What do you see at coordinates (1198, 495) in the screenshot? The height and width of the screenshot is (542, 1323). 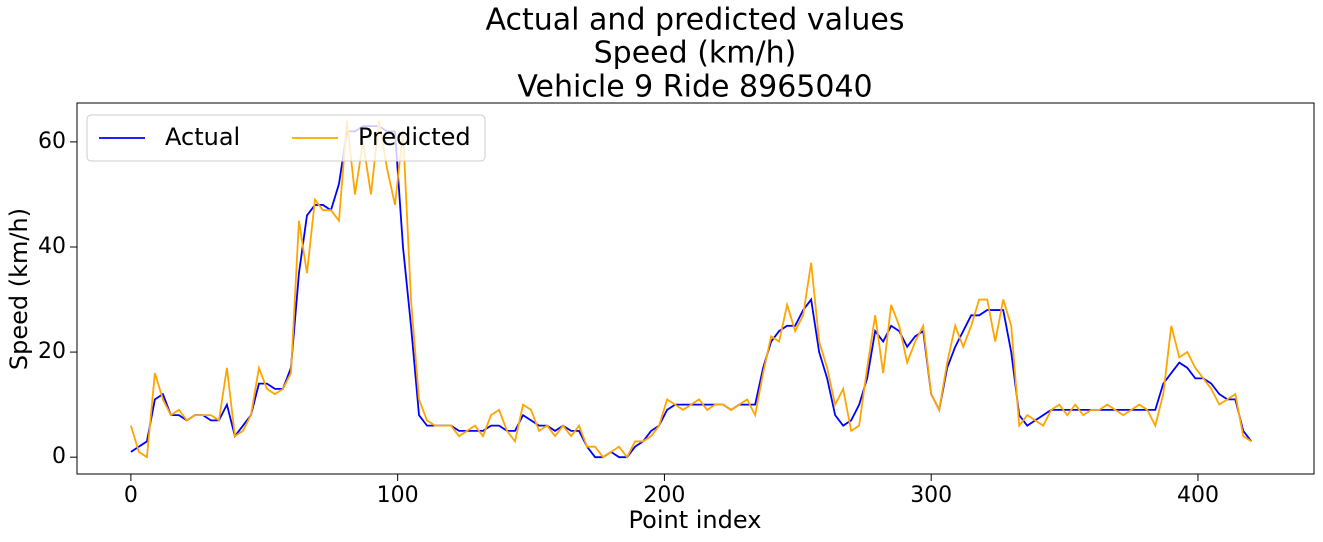 I see `x-tick-label: 400` at bounding box center [1198, 495].